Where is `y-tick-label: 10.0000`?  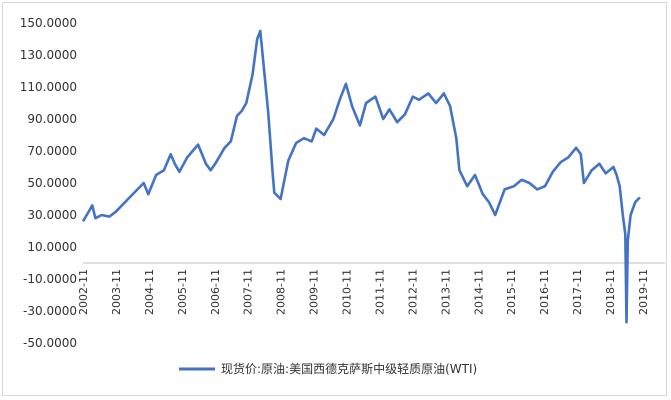
y-tick-label: 10.0000 is located at coordinates (52, 247).